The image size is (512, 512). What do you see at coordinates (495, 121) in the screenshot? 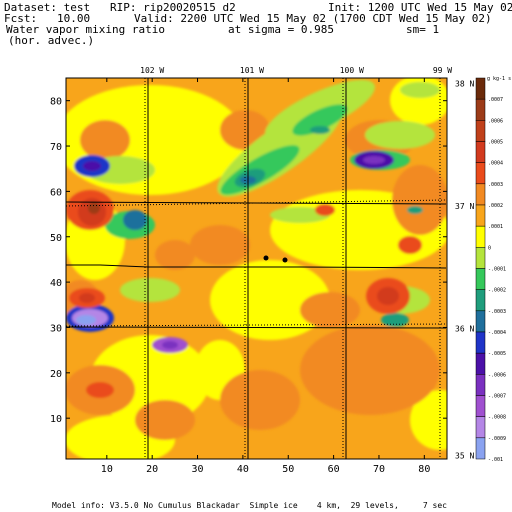
I see `colorbar-label: .0006` at bounding box center [495, 121].